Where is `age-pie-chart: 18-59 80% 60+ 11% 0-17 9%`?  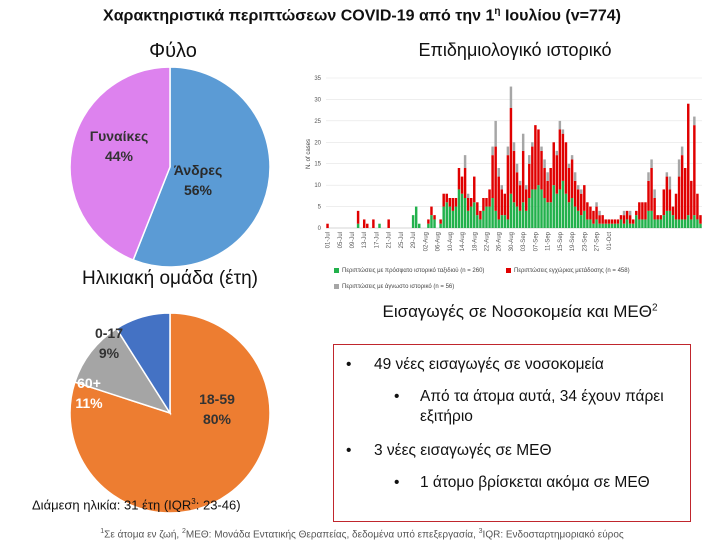 age-pie-chart: 18-59 80% 60+ 11% 0-17 9% is located at coordinates (170, 413).